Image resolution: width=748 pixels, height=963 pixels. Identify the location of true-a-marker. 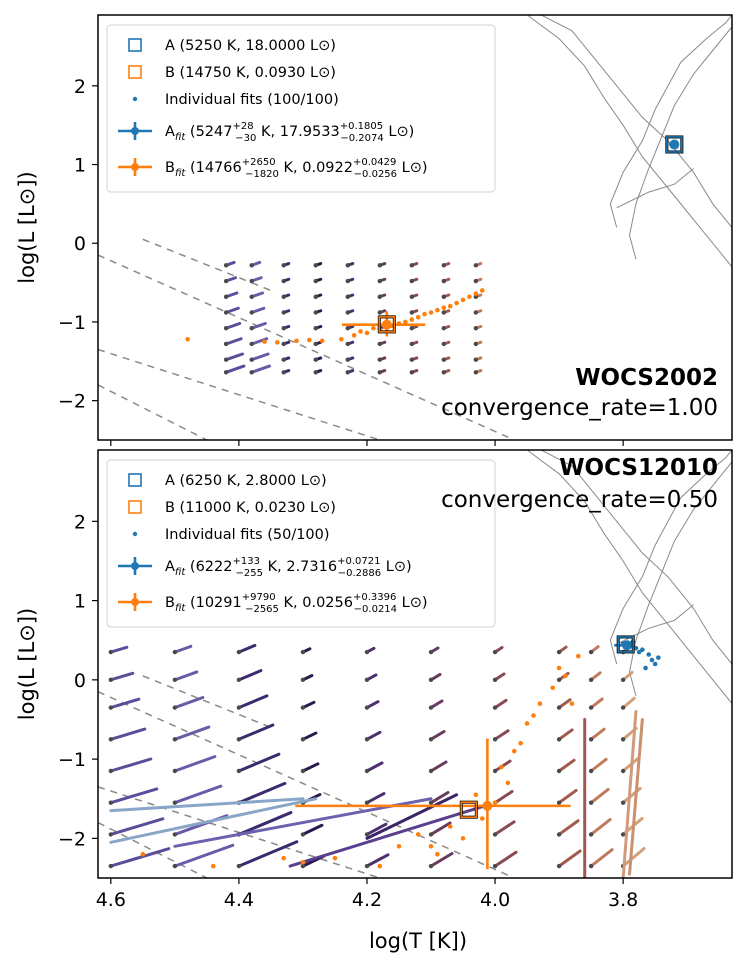
(625, 644).